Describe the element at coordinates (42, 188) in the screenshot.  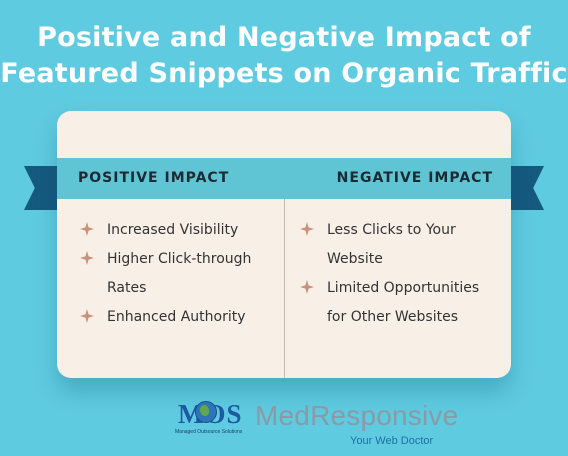
I see `ribbon-tail-left` at that location.